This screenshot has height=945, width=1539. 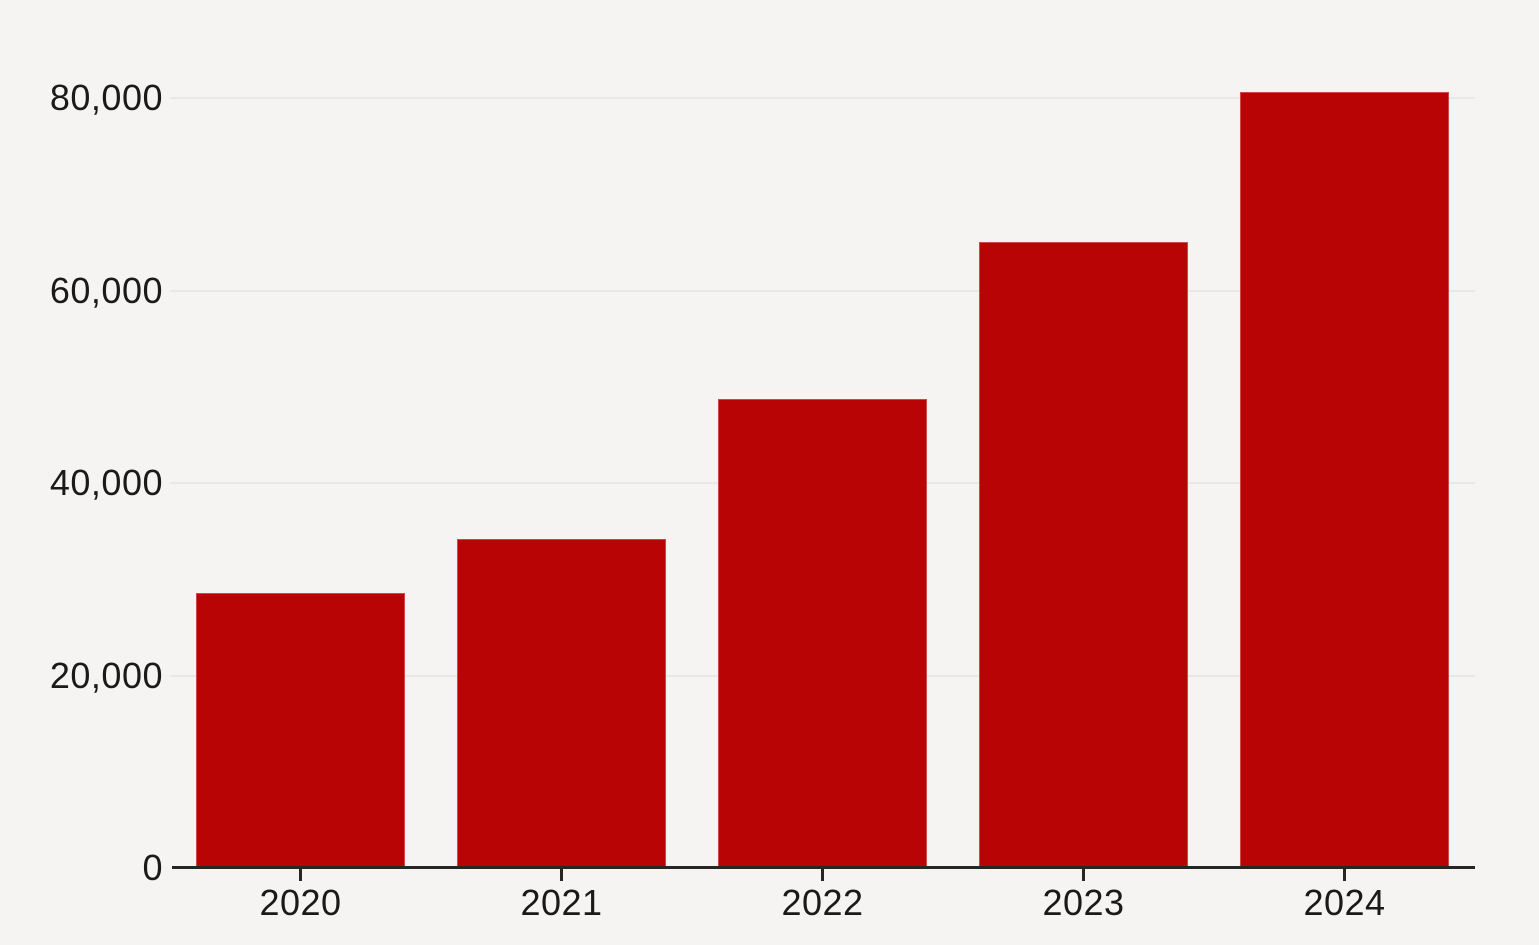 I want to click on y-tick-label: 40,000, so click(x=106, y=482).